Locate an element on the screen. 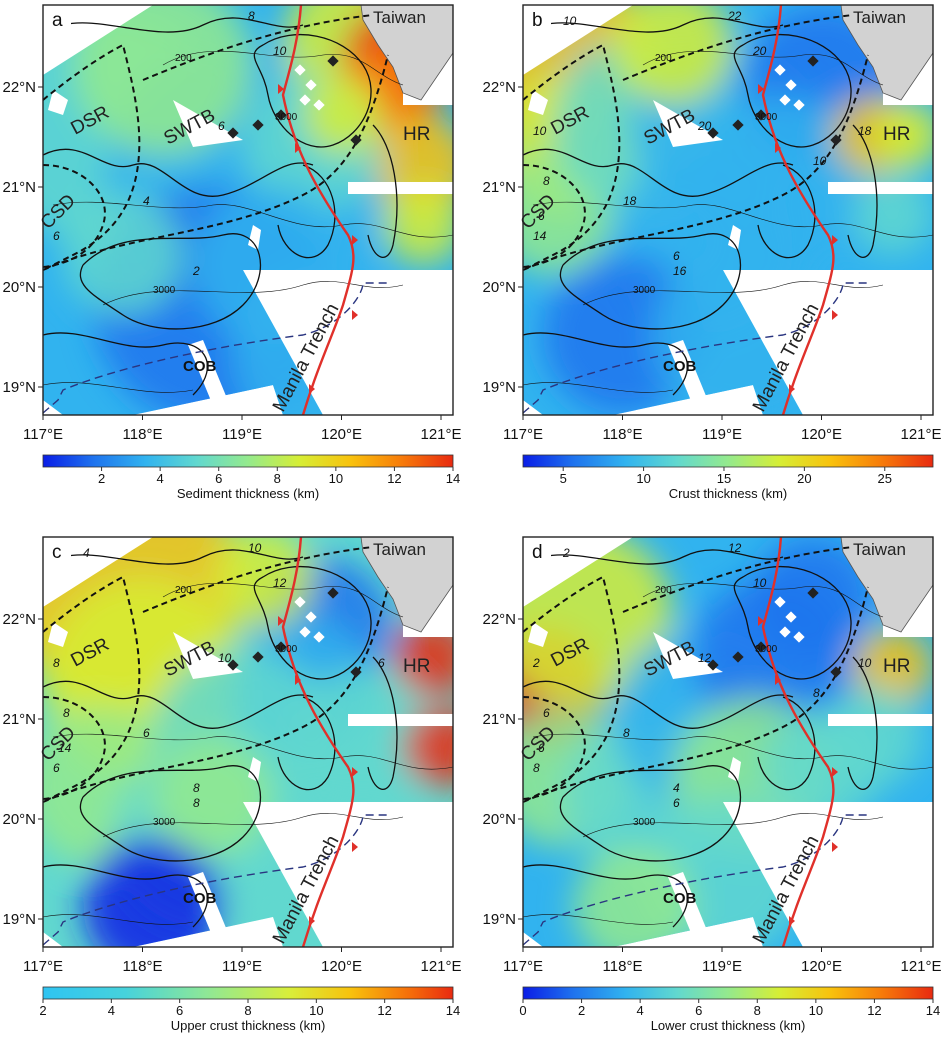 The height and width of the screenshot is (1041, 946). contour-label: 14 is located at coordinates (65, 748).